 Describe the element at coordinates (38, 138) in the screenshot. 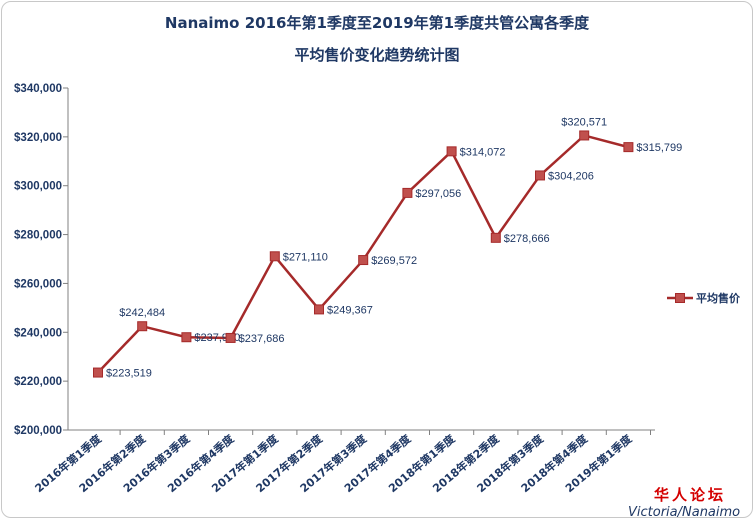

I see `y-tick-label: $320,000` at that location.